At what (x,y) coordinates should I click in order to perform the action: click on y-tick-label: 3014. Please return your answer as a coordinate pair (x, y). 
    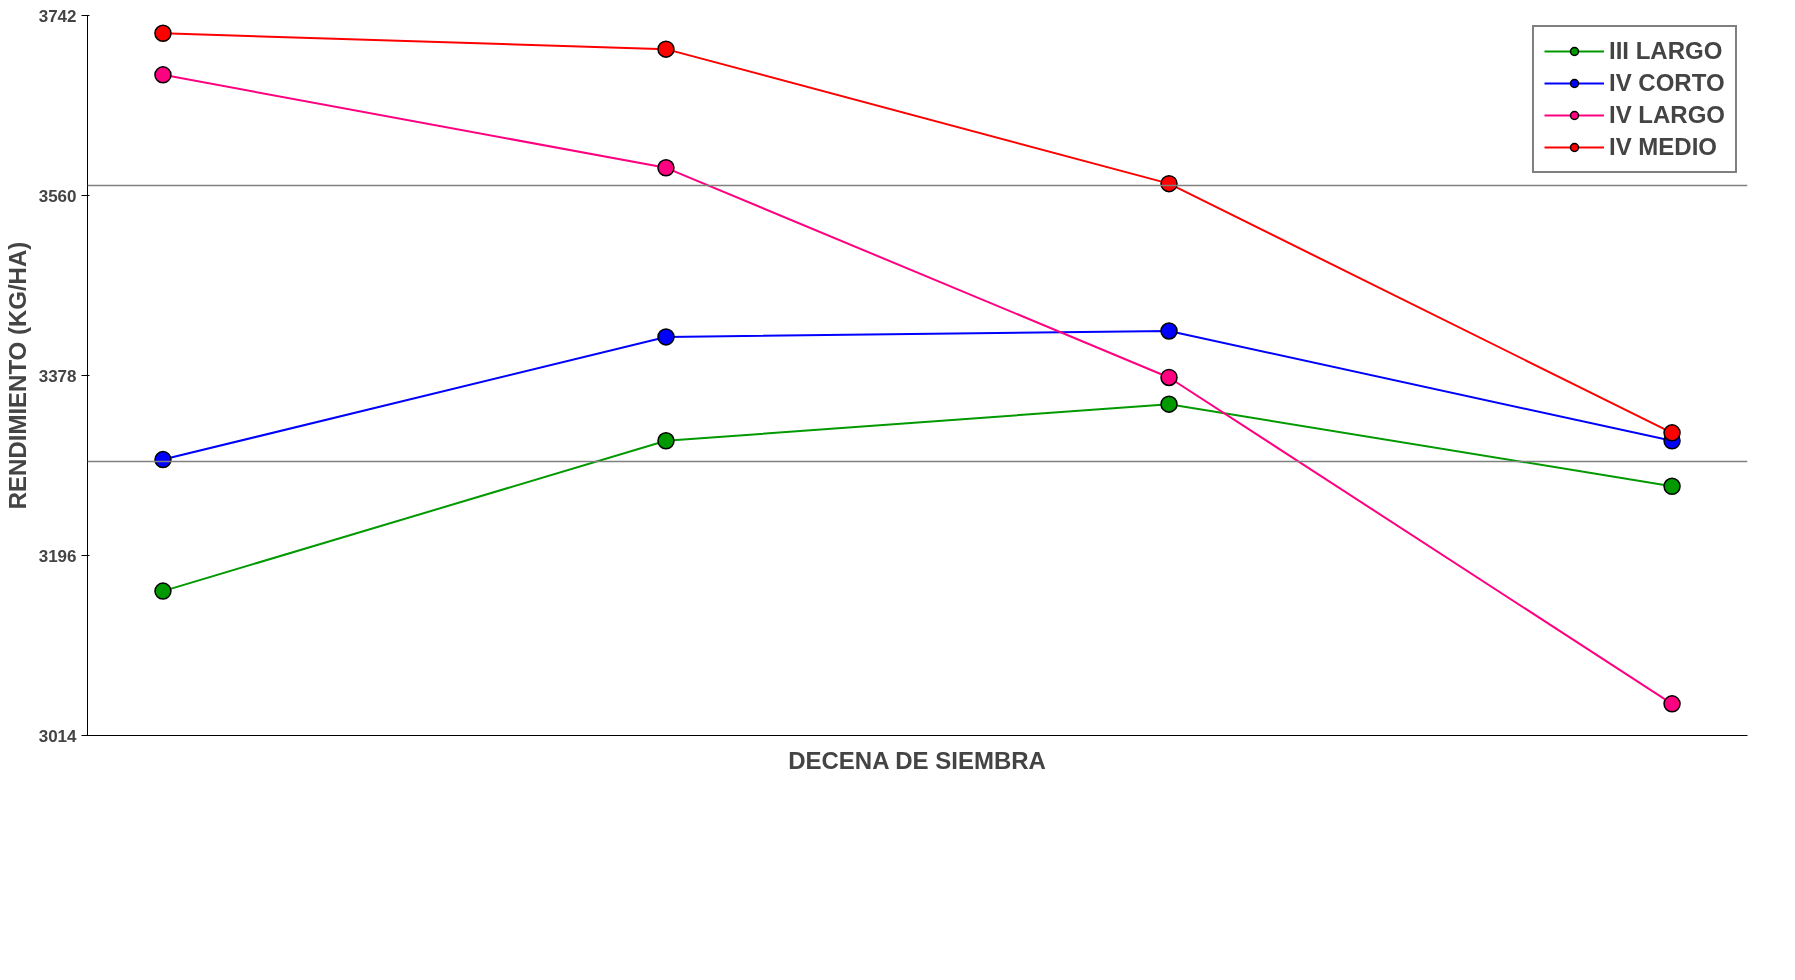
    Looking at the image, I should click on (58, 736).